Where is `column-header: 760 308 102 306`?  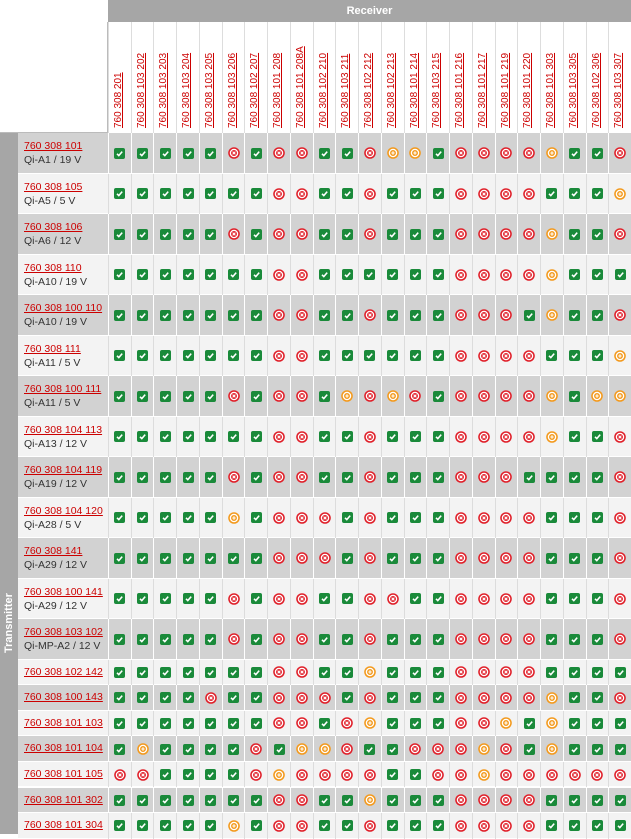
column-header: 760 308 102 306 is located at coordinates (596, 90).